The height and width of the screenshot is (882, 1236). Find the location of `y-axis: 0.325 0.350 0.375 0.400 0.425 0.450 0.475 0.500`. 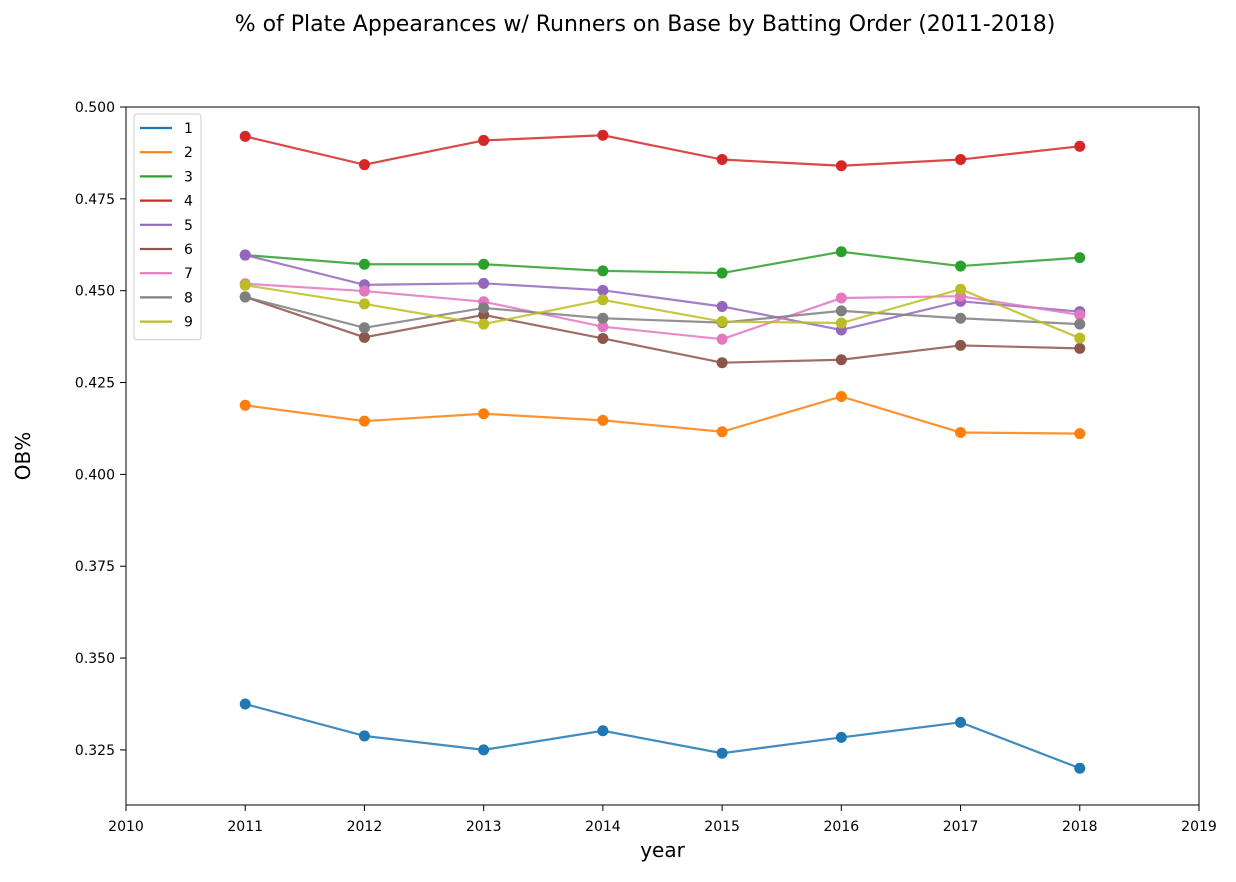

y-axis: 0.325 0.350 0.375 0.400 0.425 0.450 0.475 0.500 is located at coordinates (100, 429).